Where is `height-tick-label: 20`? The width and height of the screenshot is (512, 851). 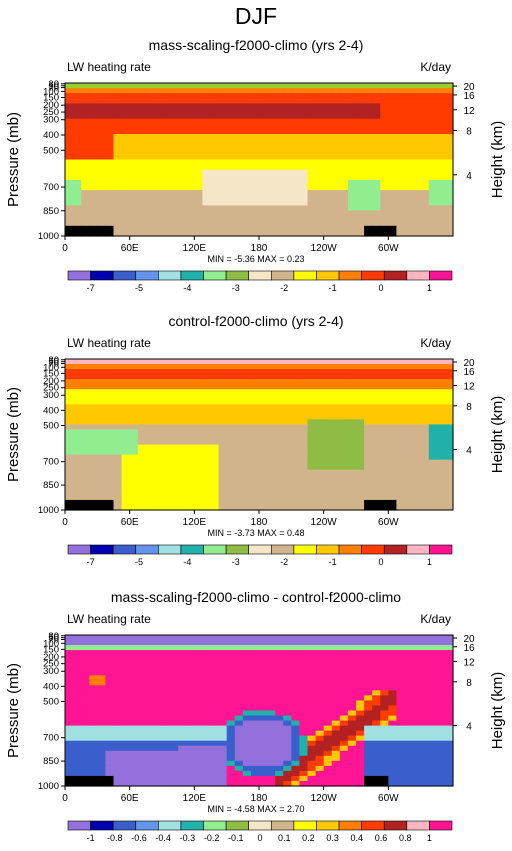
height-tick-label: 20 is located at coordinates (469, 87).